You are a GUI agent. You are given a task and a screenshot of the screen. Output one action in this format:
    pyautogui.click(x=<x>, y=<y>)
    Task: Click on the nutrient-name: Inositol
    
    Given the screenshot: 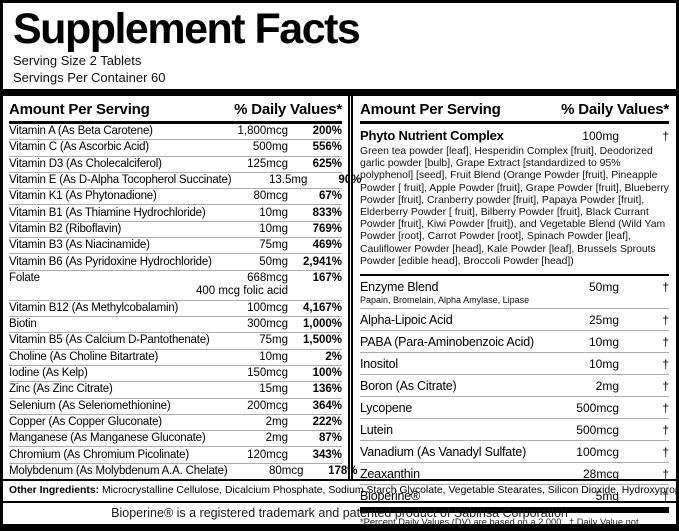 What is the action you would take?
    pyautogui.click(x=379, y=364)
    